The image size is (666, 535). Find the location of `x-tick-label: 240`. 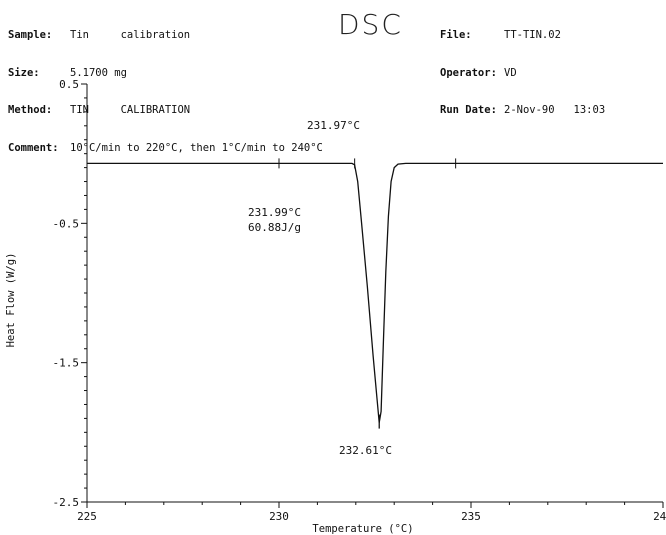

x-tick-label: 240 is located at coordinates (659, 516).